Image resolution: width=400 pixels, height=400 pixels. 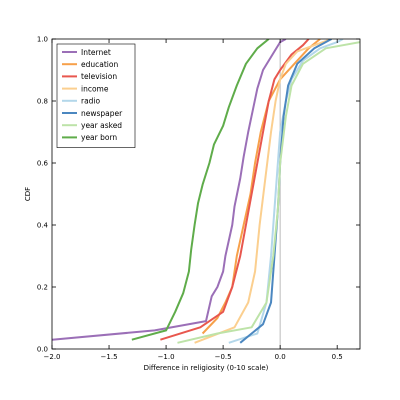 I want to click on y-tick-label: 0.2, so click(x=42, y=288).